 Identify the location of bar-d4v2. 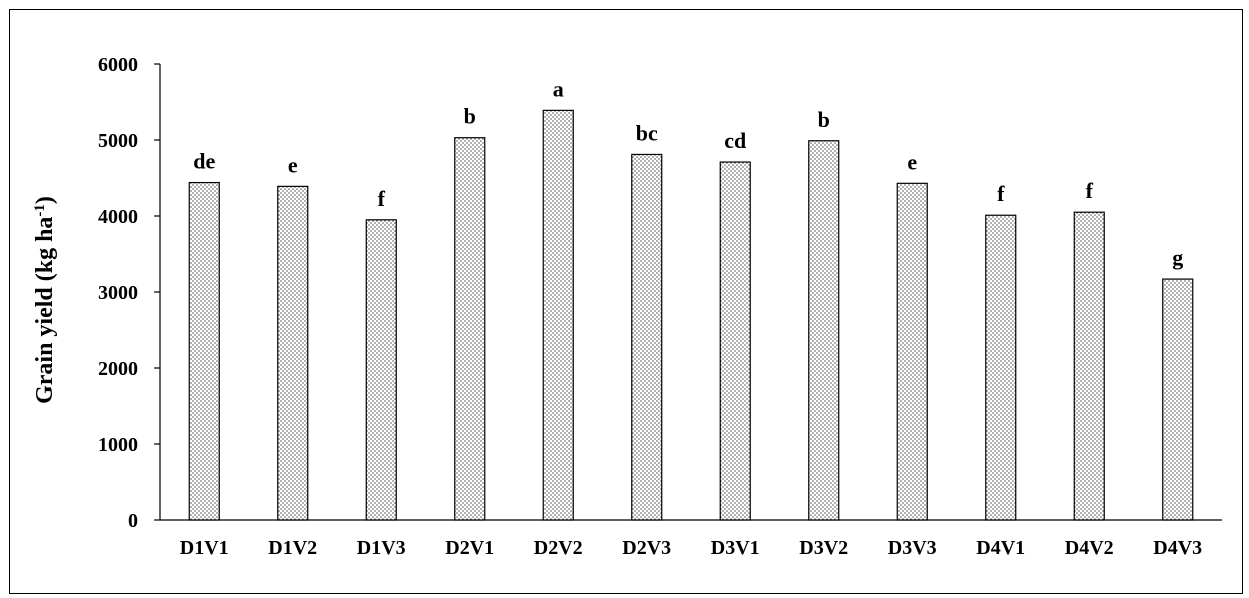
(1089, 366).